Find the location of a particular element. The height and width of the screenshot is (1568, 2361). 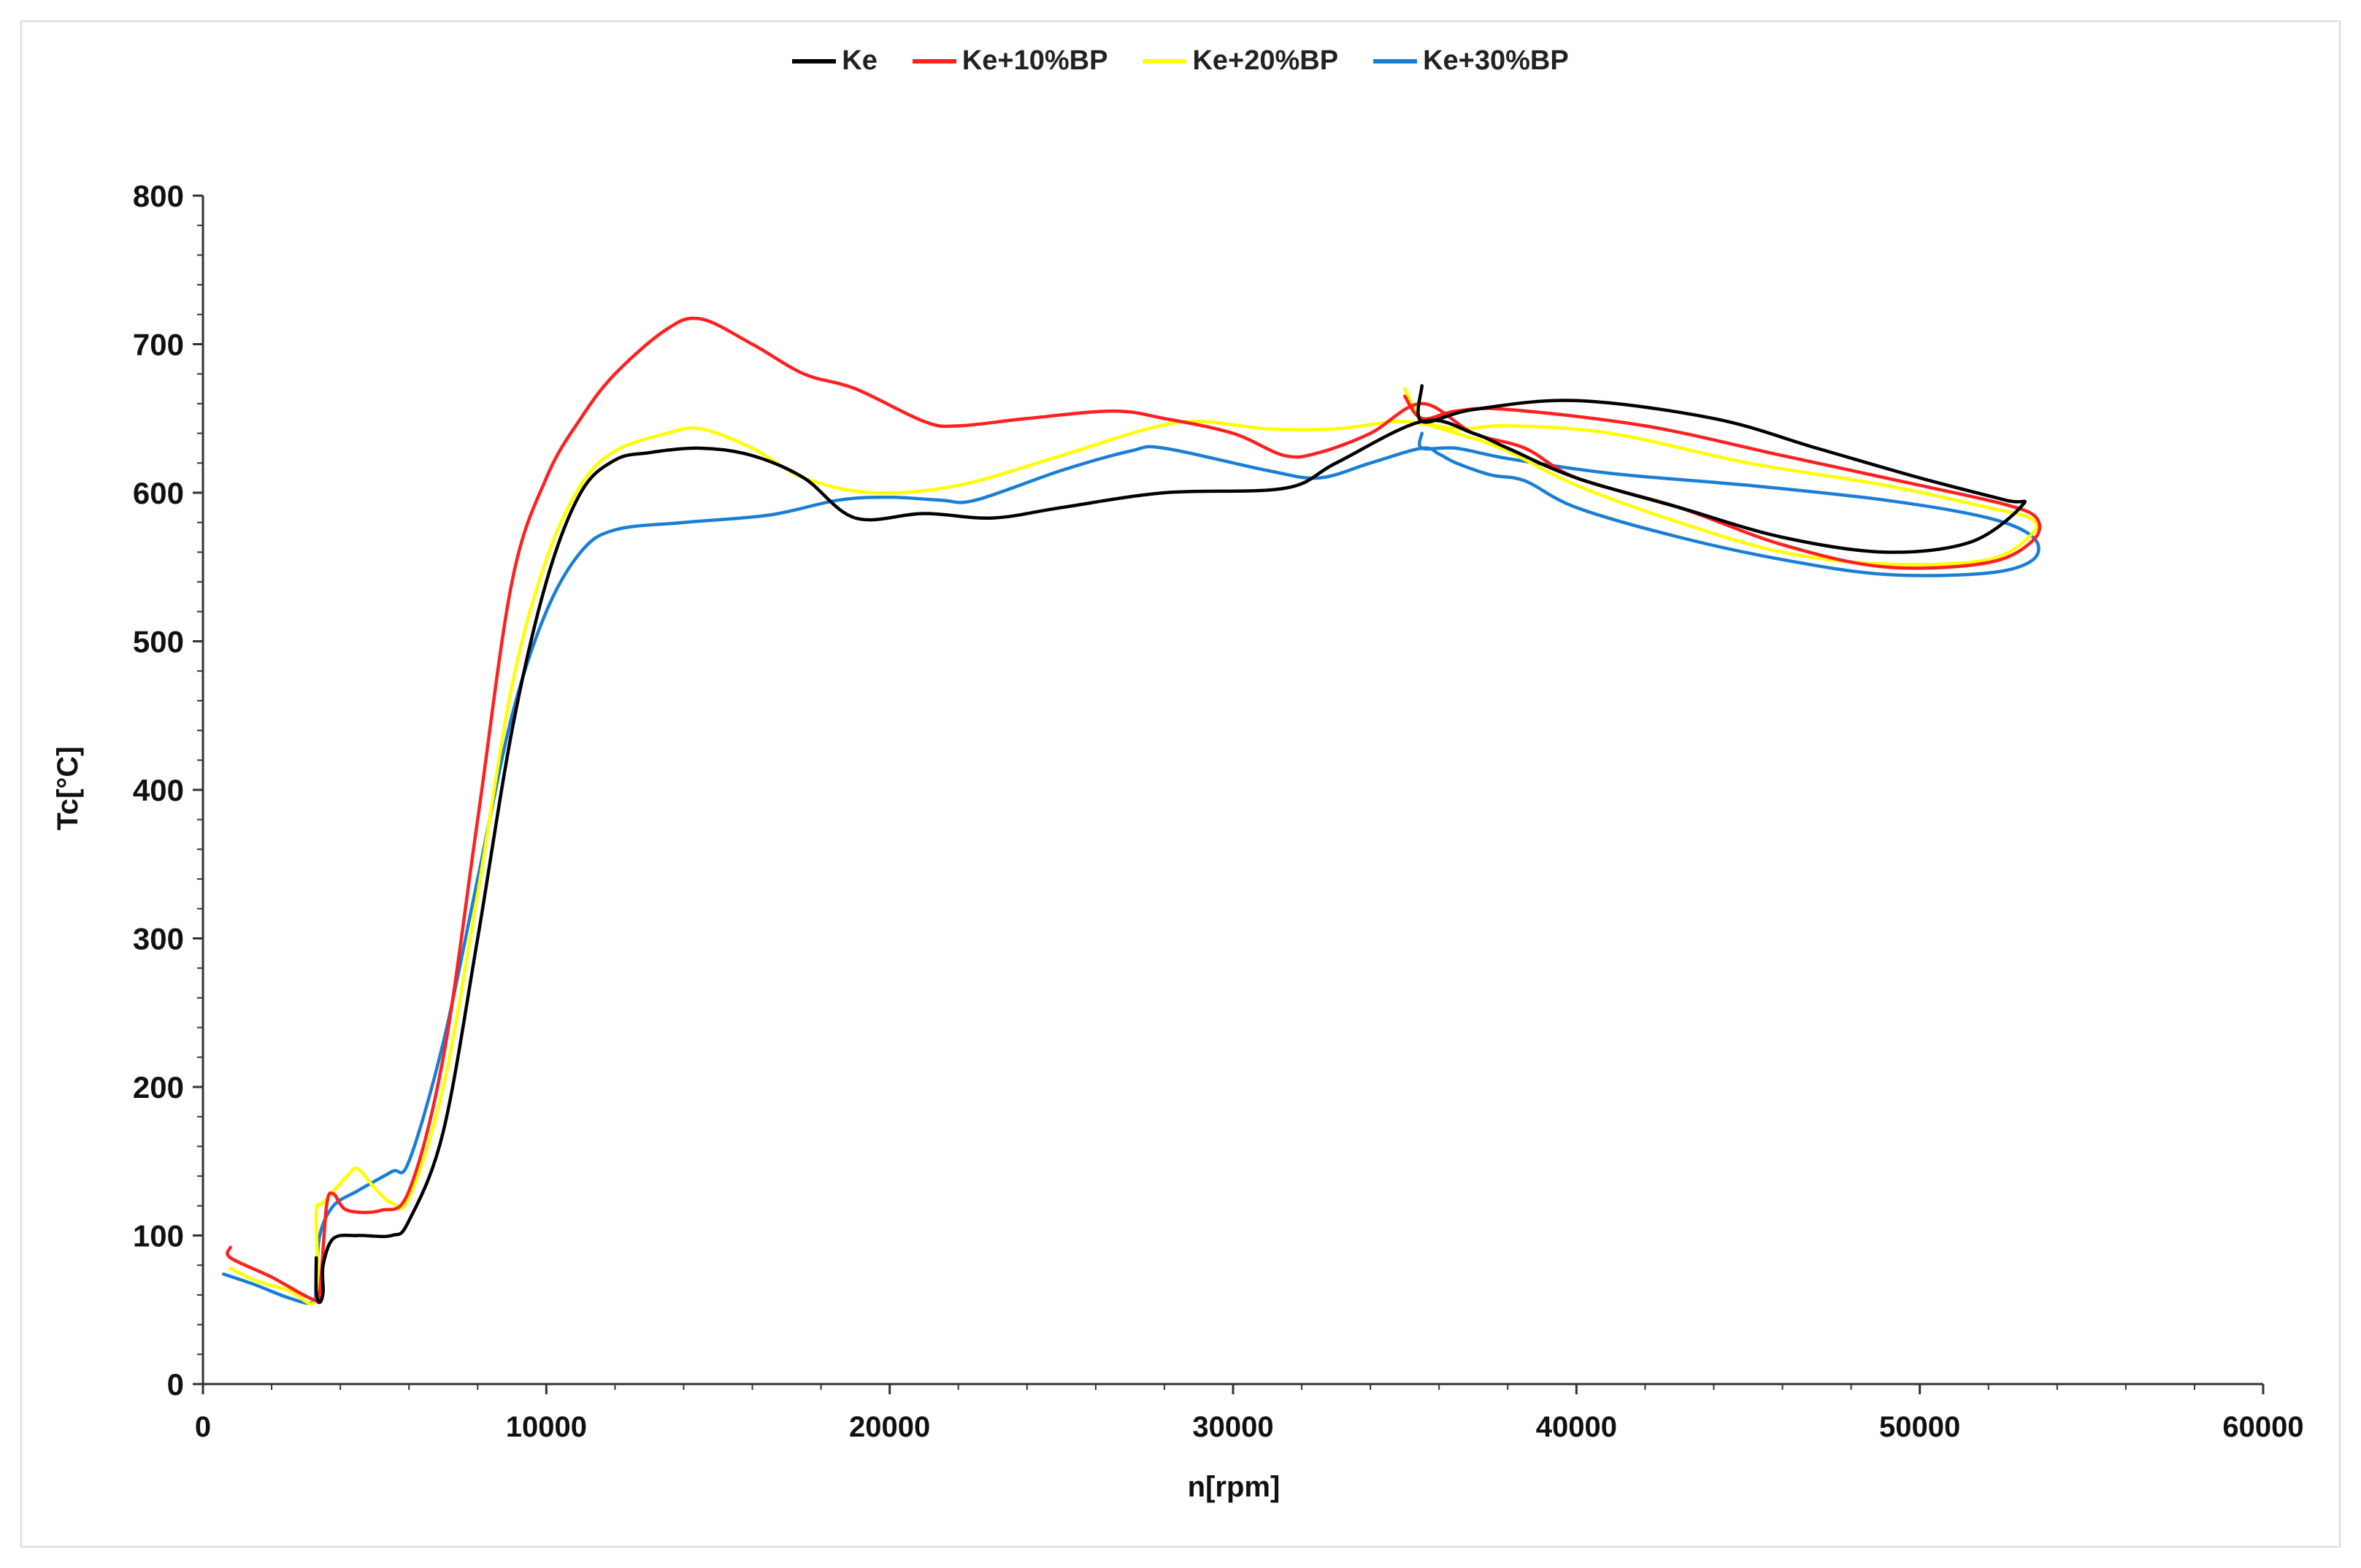

legend-item-ke: Ke is located at coordinates (835, 61).